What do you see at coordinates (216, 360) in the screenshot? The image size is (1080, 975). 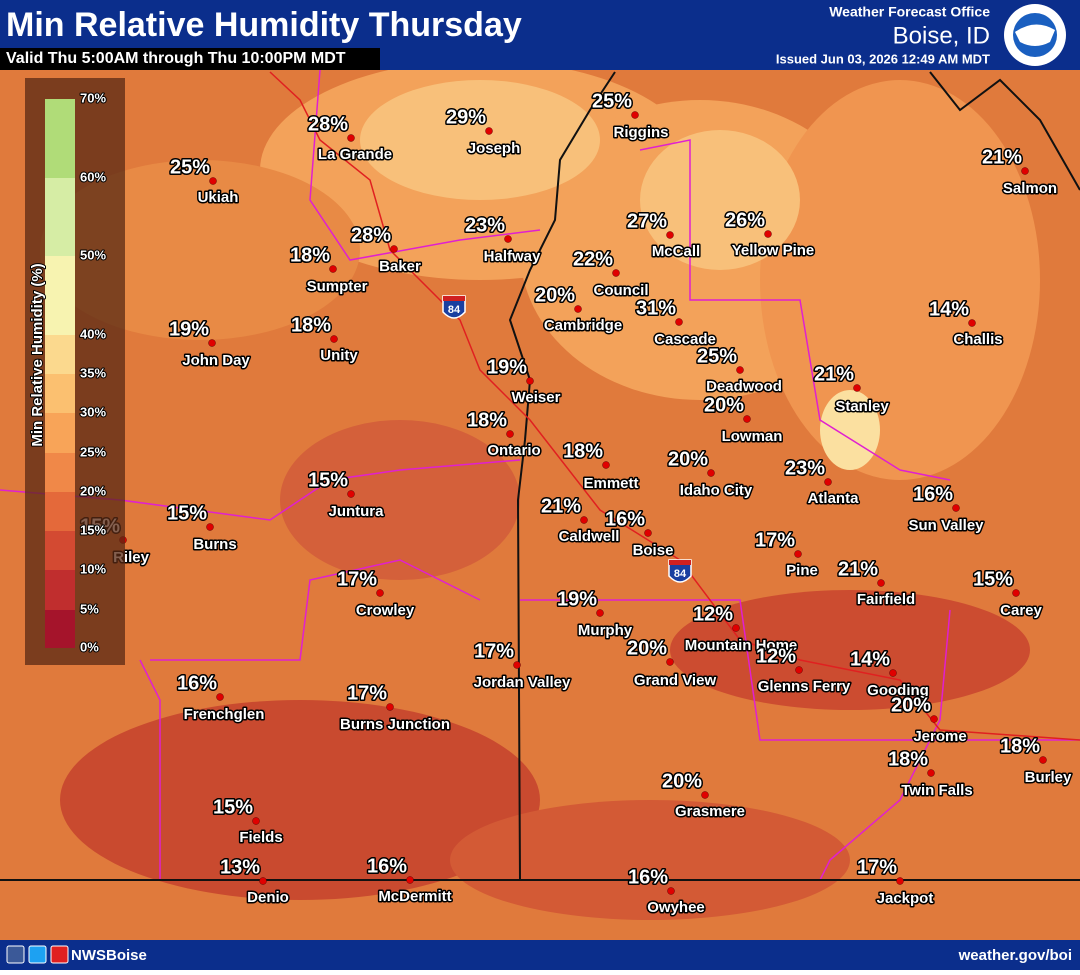 I see `city-name: John Day` at bounding box center [216, 360].